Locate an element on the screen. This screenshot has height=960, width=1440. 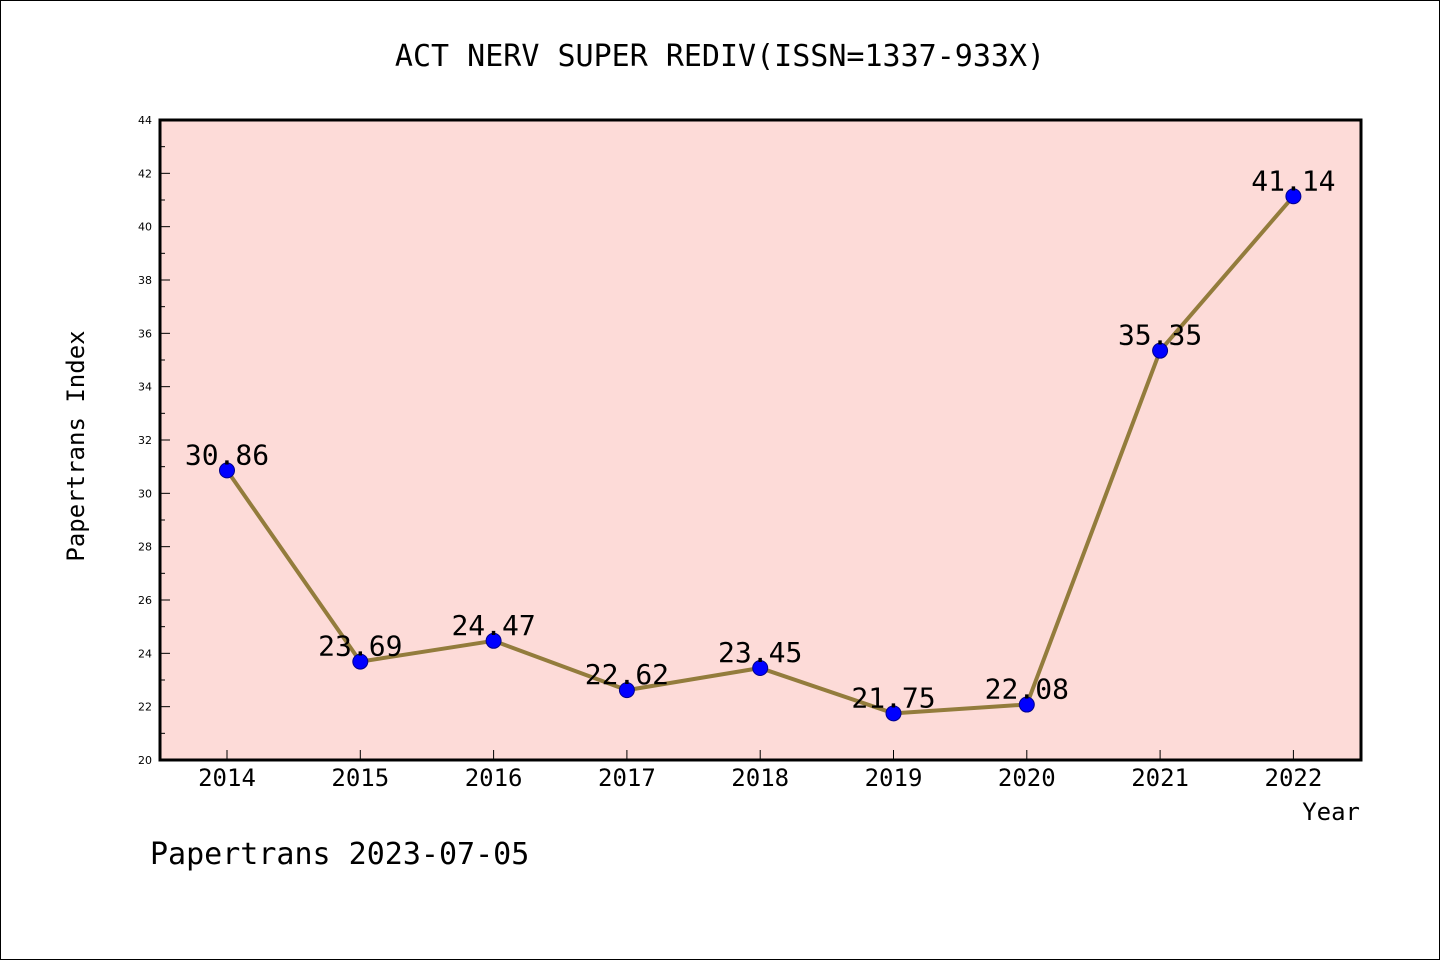
x-tick-label: 2014 is located at coordinates (227, 778).